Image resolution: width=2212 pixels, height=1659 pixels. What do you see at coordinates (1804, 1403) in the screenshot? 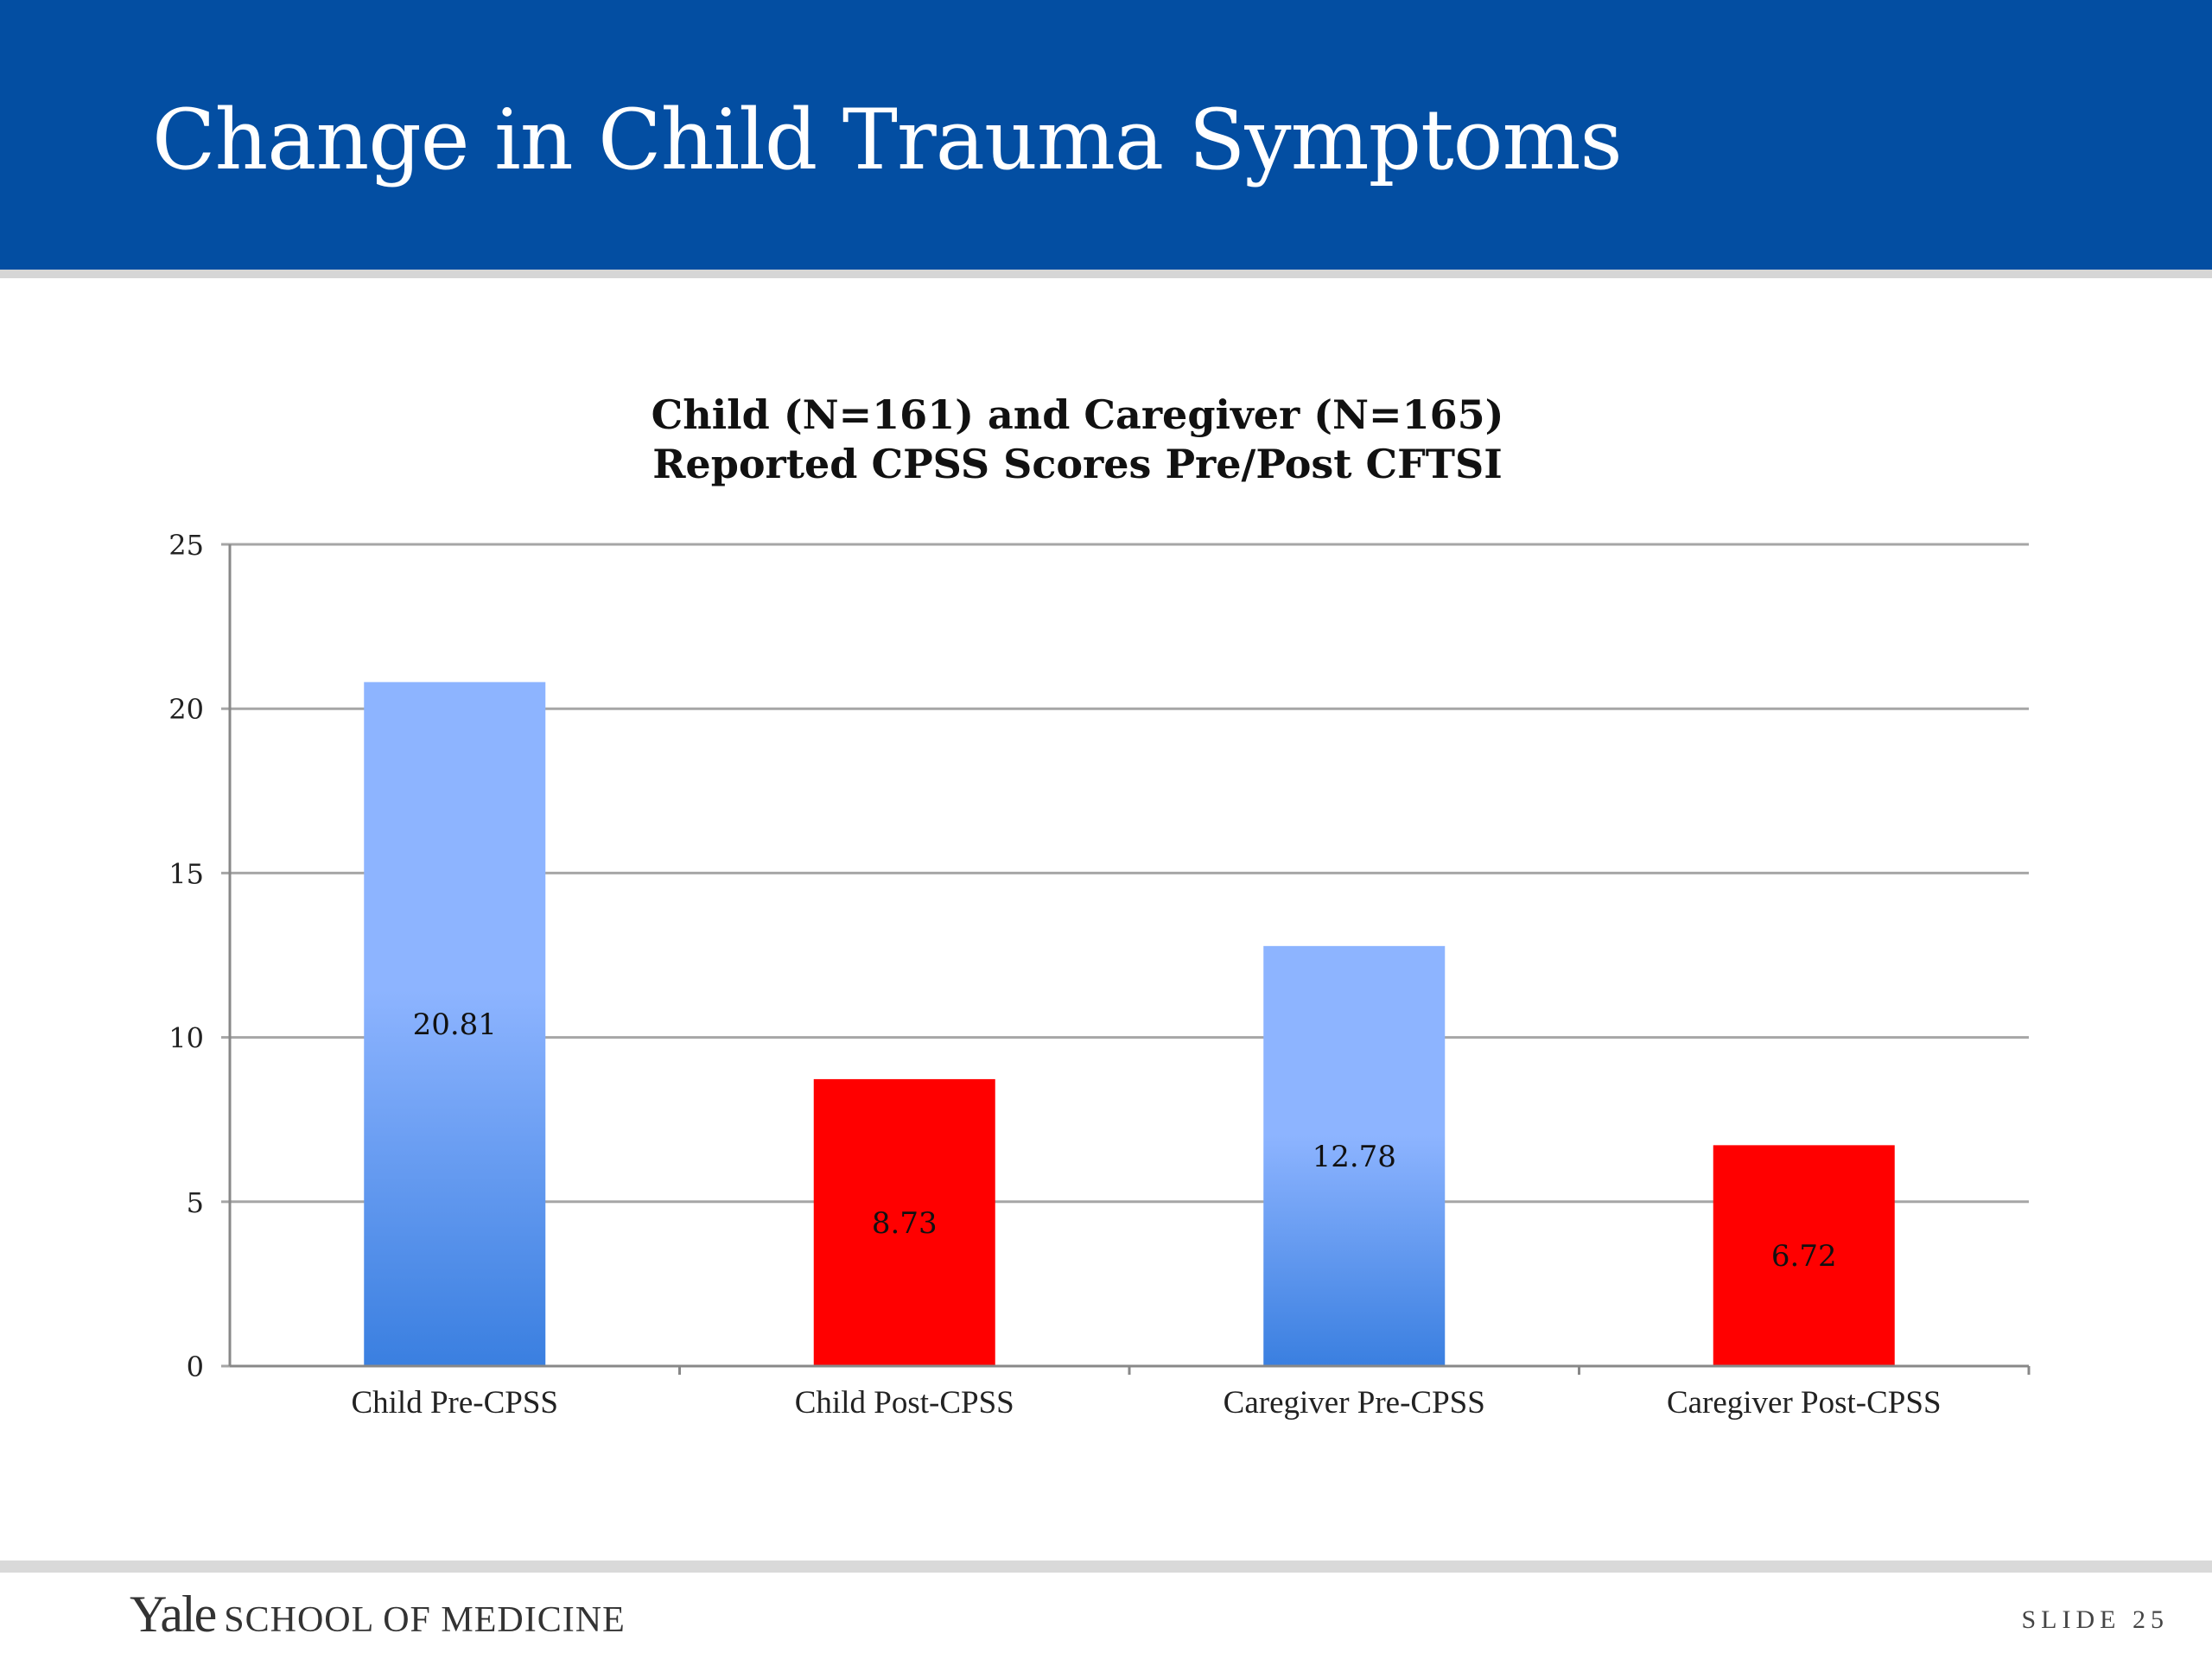
I see `x-category-label: Caregiver Post-CPSS` at bounding box center [1804, 1403].